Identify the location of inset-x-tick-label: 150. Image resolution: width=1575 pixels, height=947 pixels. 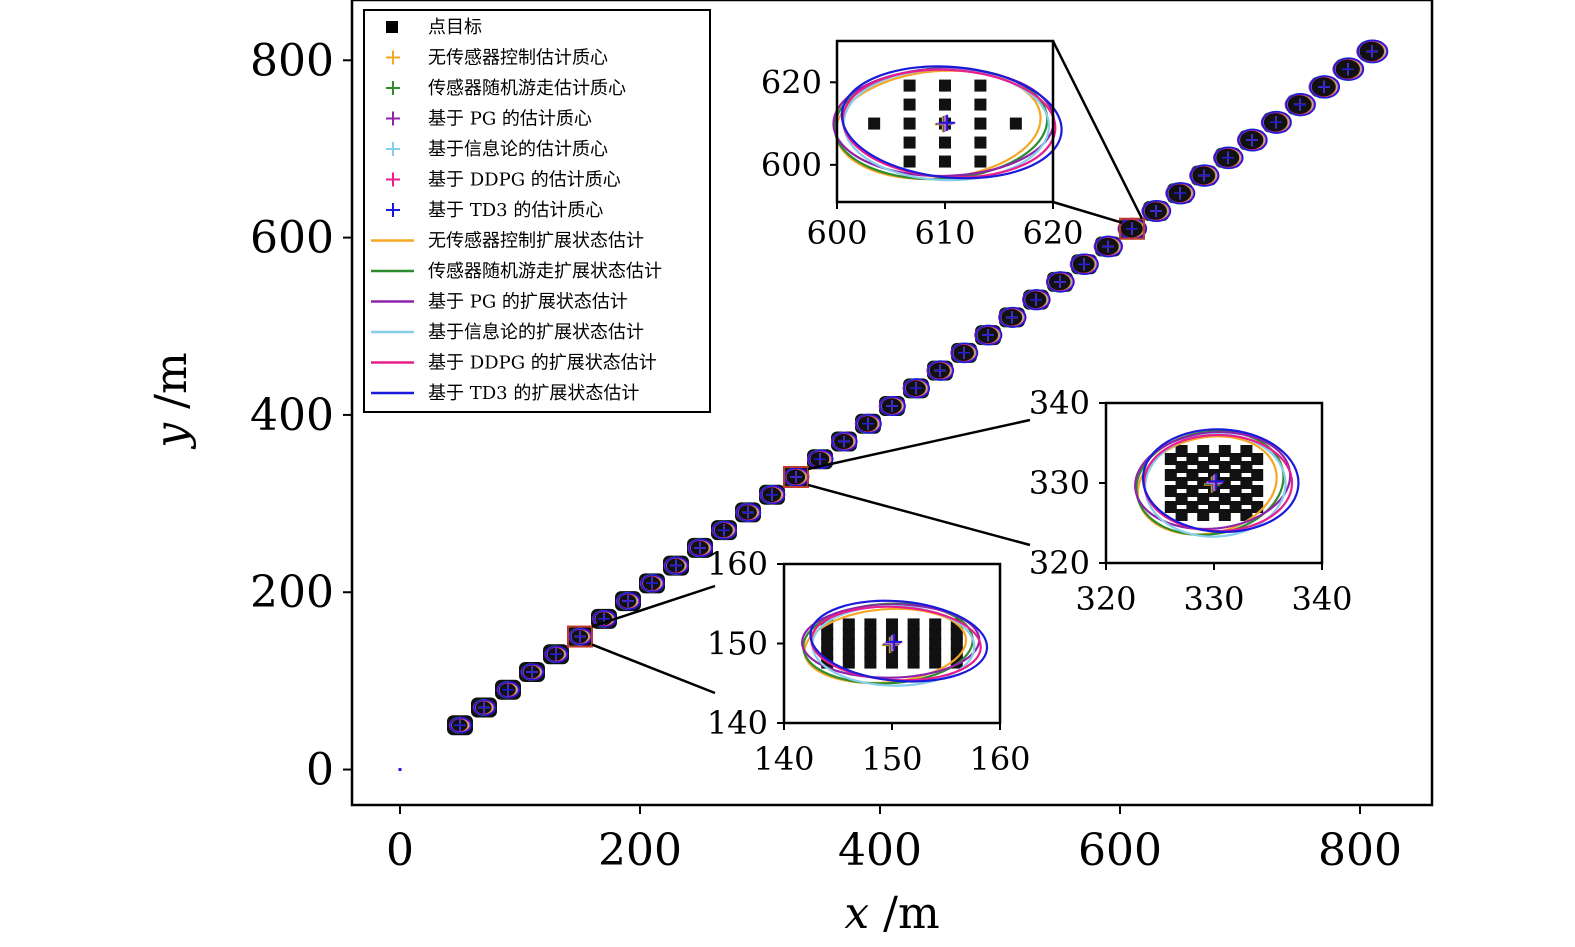
(891, 759).